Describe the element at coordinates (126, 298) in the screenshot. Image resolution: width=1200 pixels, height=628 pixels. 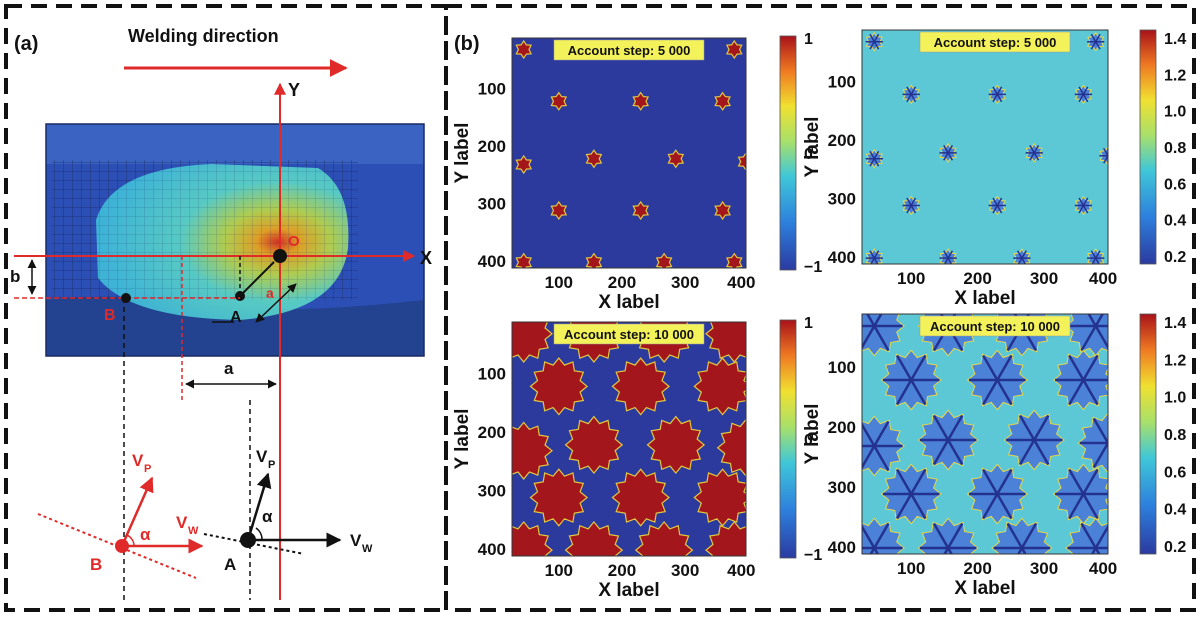
I see `point-b-marker` at that location.